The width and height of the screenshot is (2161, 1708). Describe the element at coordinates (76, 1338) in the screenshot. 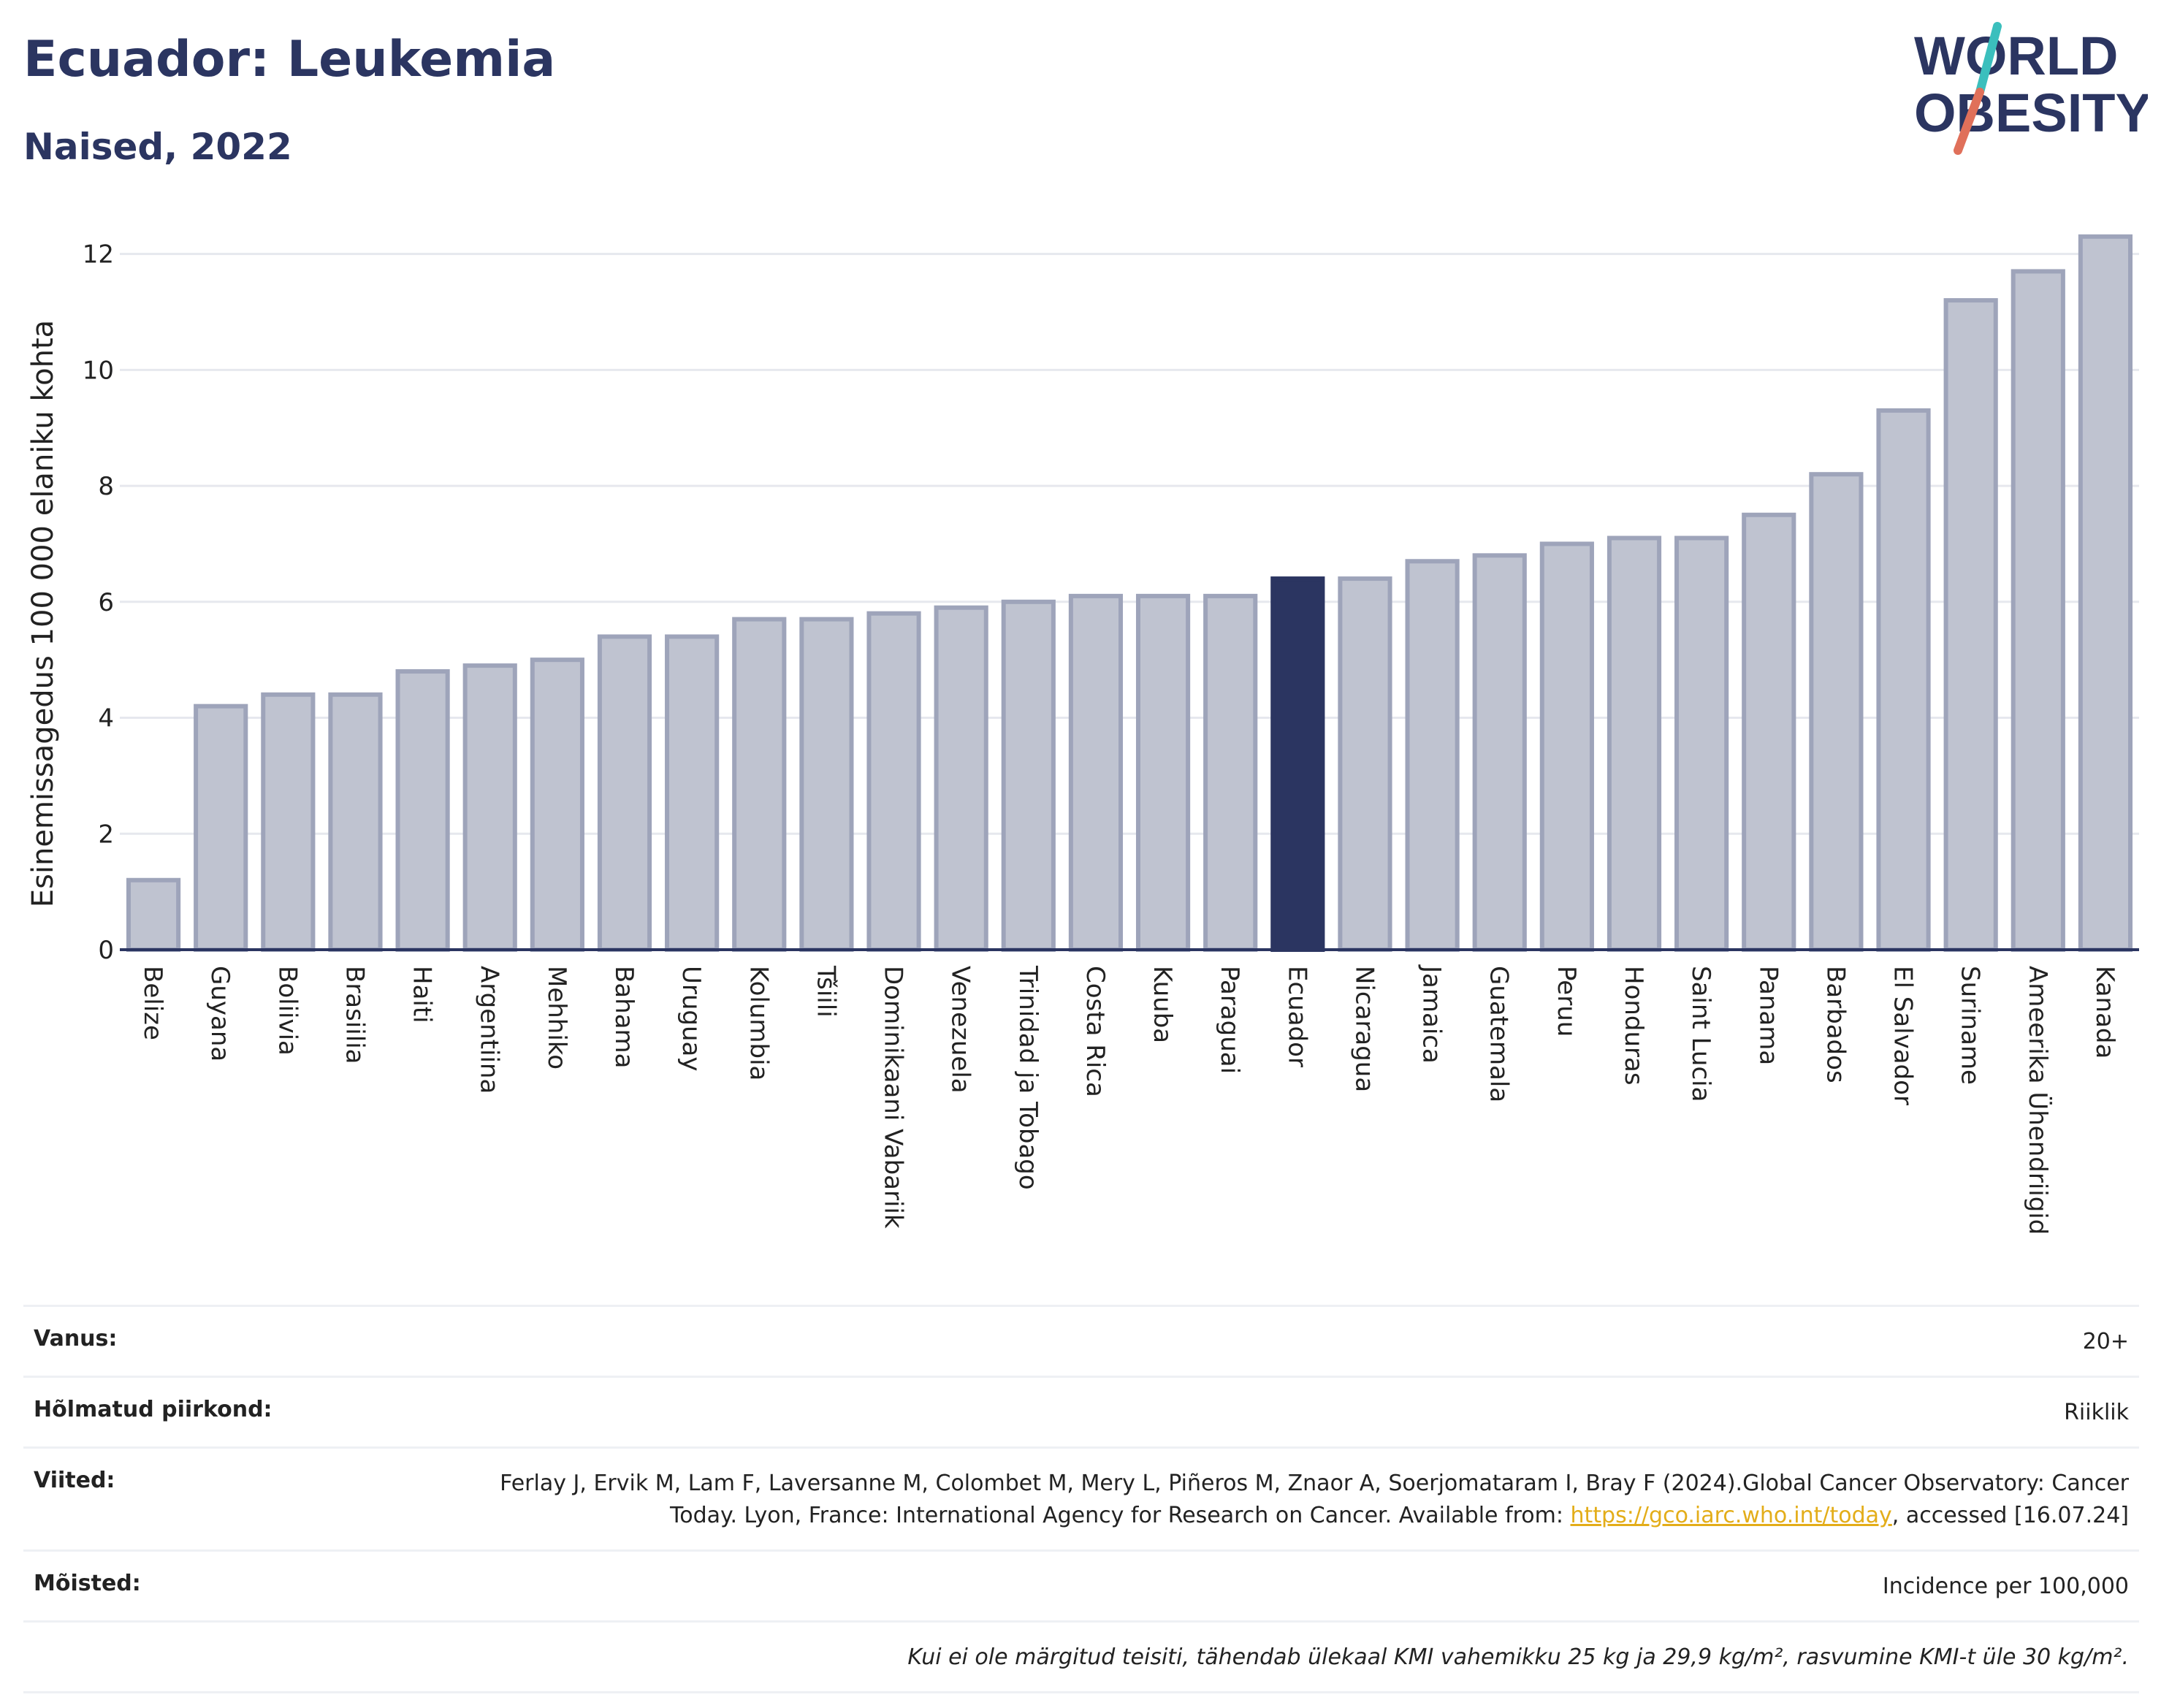

I see `meta-label-age: Vanus:` at that location.